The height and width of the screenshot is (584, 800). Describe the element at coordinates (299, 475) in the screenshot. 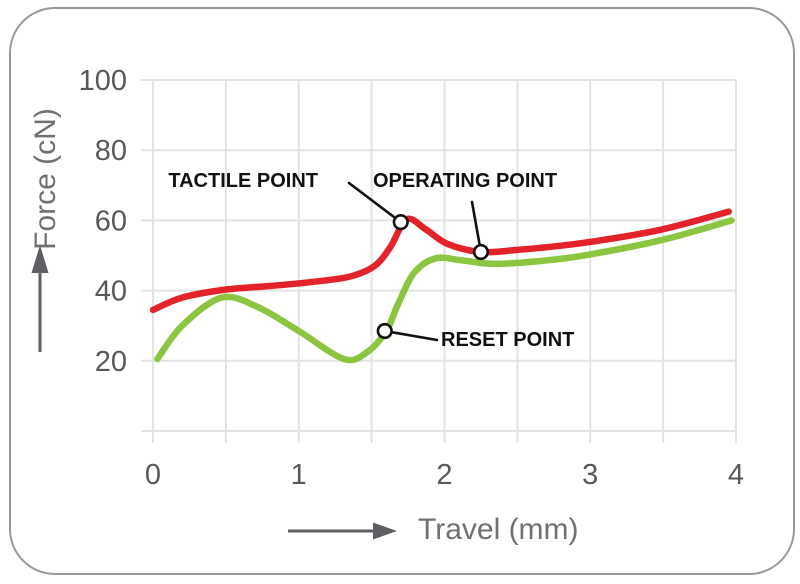

I see `x-tick-label: 1` at that location.